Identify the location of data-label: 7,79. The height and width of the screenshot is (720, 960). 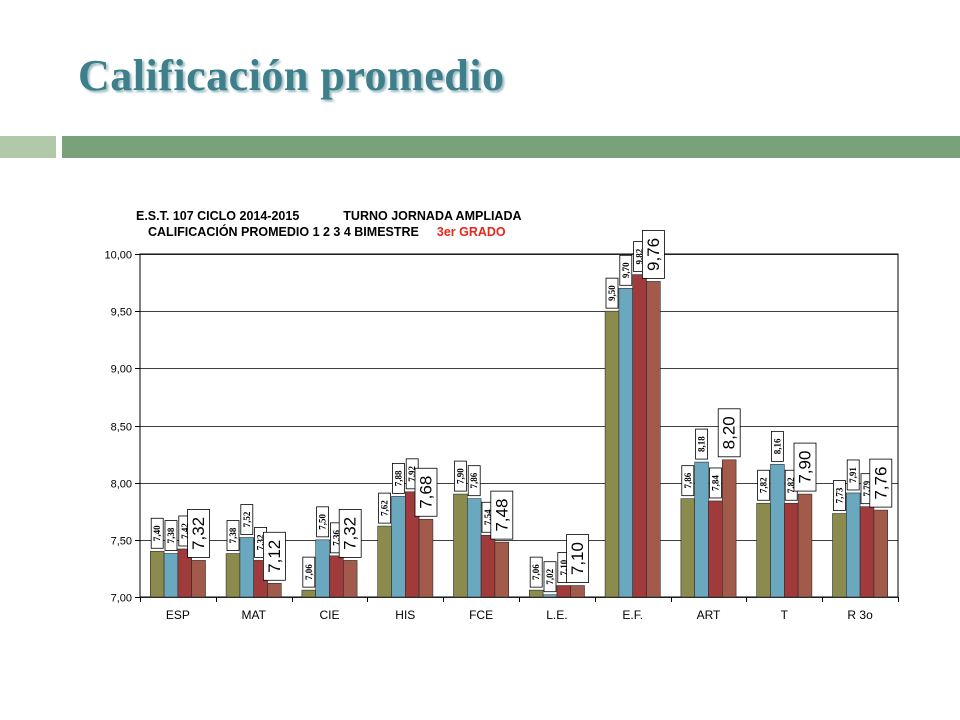
(867, 488).